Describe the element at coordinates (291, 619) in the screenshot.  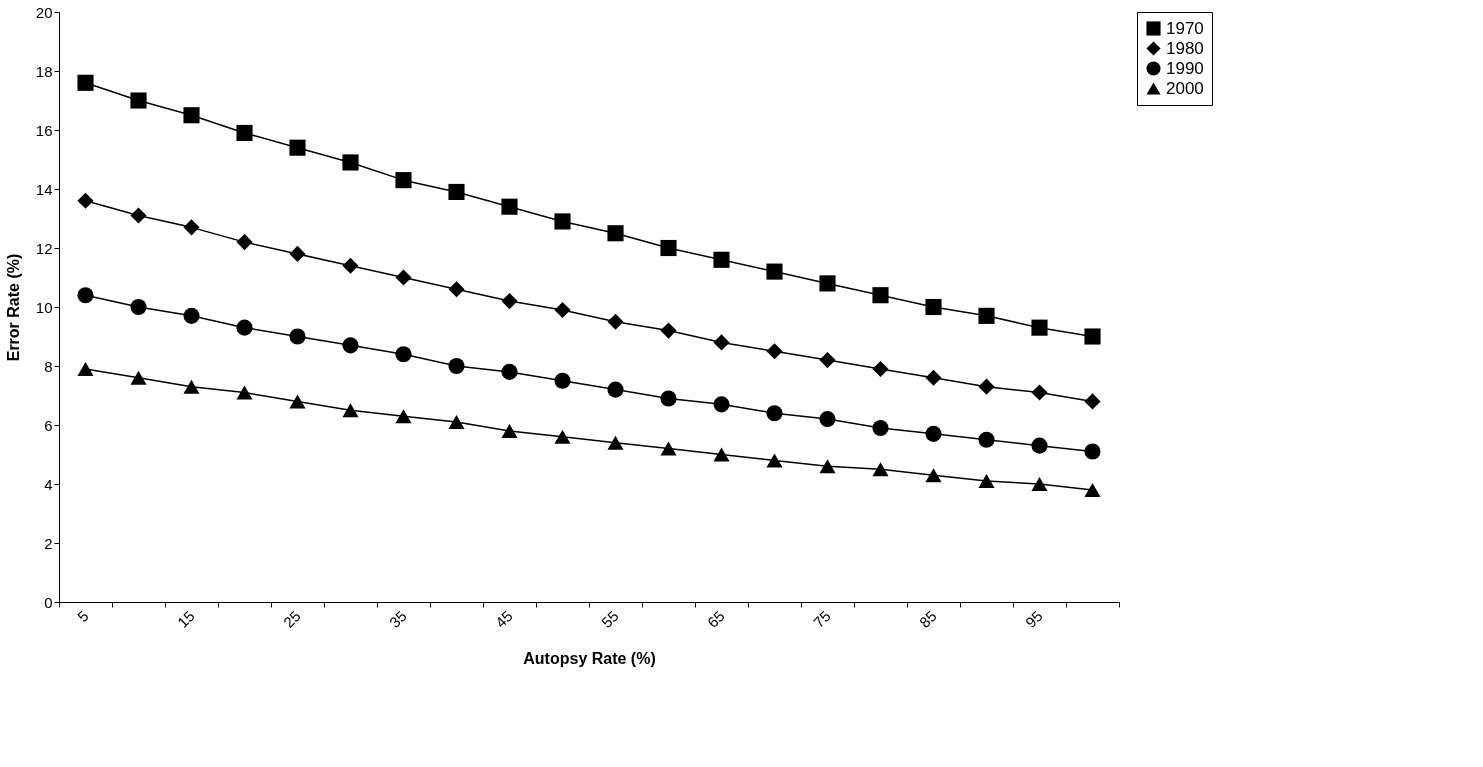
I see `x-tick-label: 25` at that location.